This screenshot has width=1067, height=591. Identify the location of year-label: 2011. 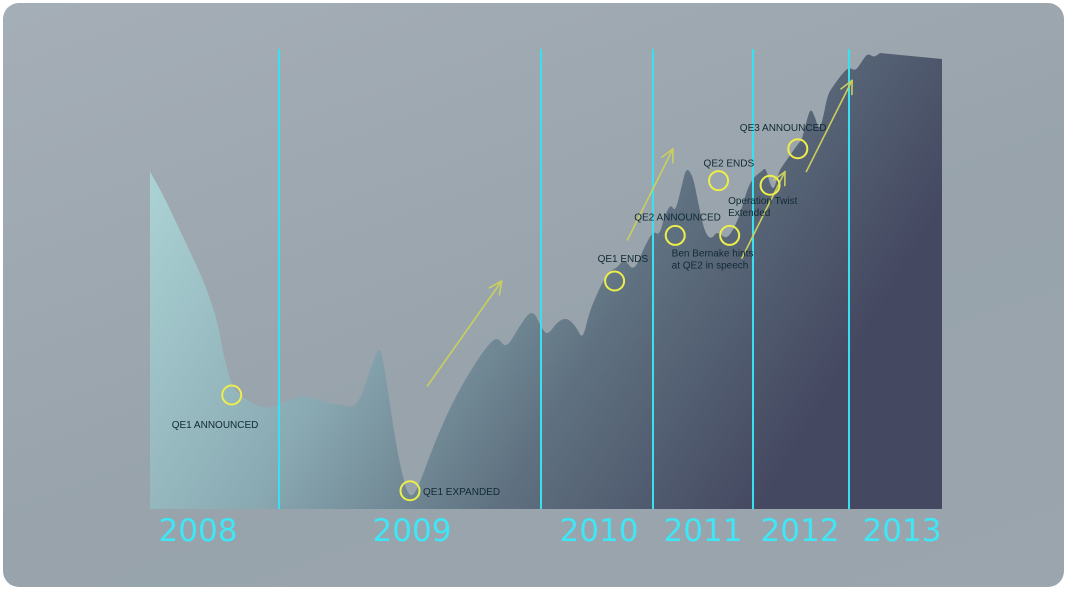
(703, 531).